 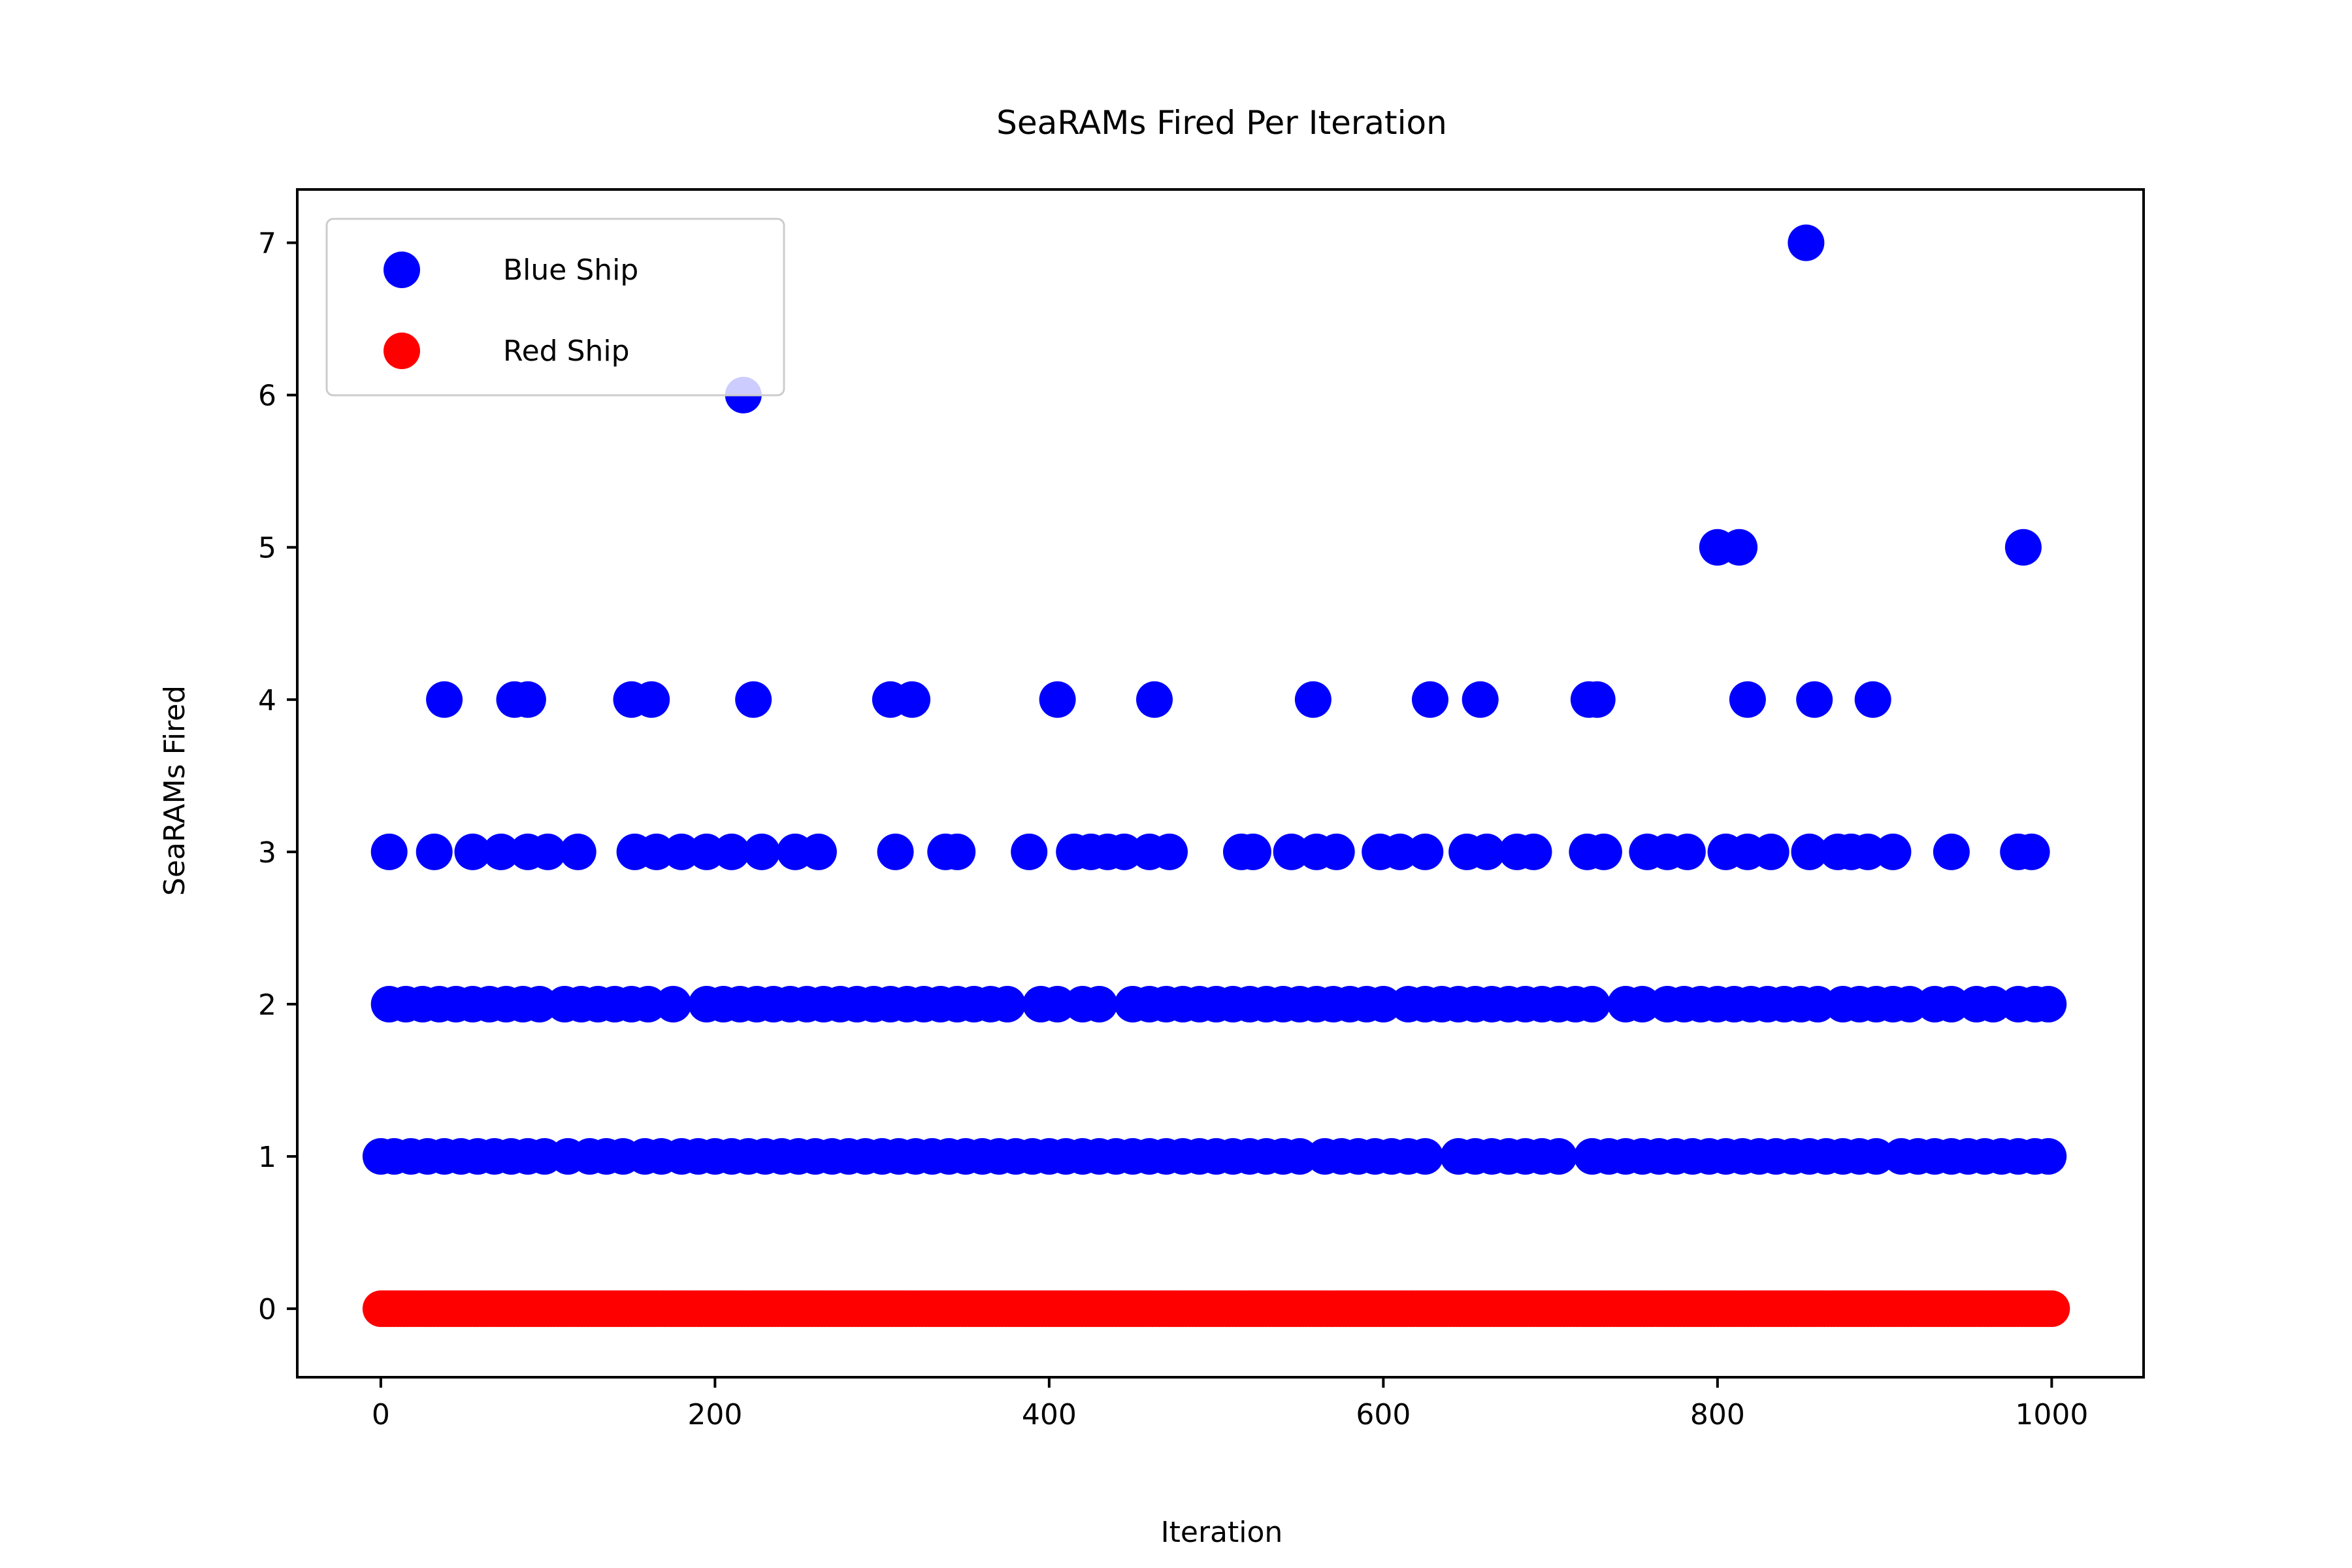 What do you see at coordinates (267, 396) in the screenshot?
I see `y-tick-label: 6` at bounding box center [267, 396].